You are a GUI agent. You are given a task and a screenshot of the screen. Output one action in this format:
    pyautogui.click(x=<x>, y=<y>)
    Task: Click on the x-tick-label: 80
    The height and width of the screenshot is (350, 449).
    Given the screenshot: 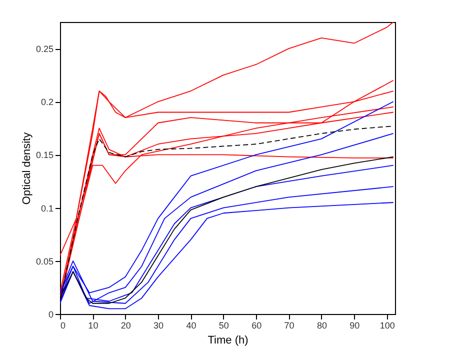 What is the action you would take?
    pyautogui.click(x=321, y=325)
    